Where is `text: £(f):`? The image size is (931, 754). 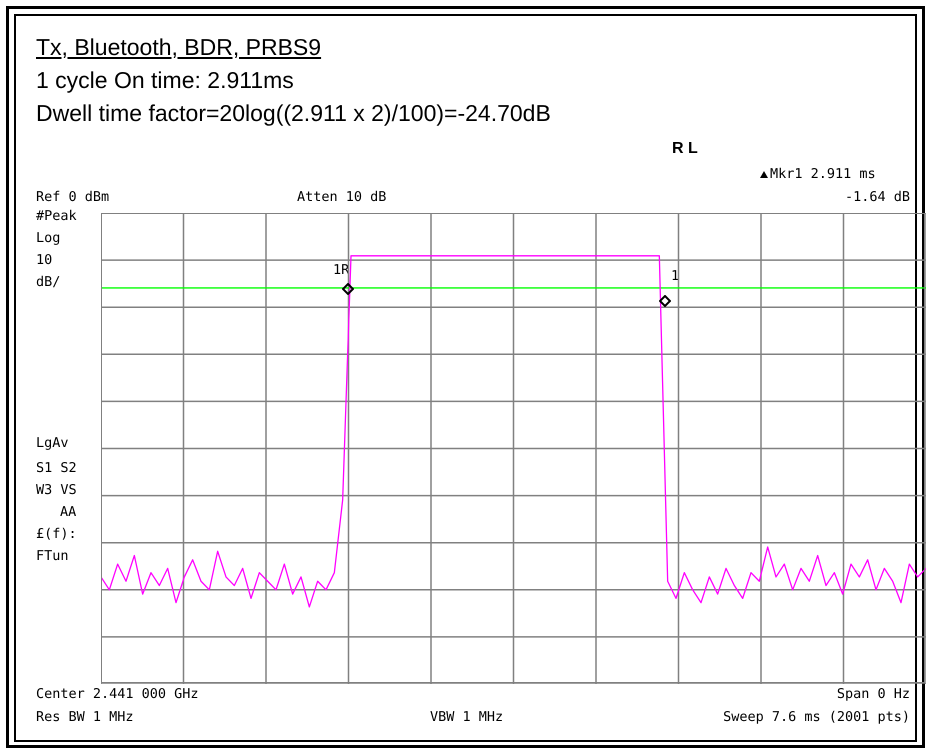
text: £(f): is located at coordinates (56, 534).